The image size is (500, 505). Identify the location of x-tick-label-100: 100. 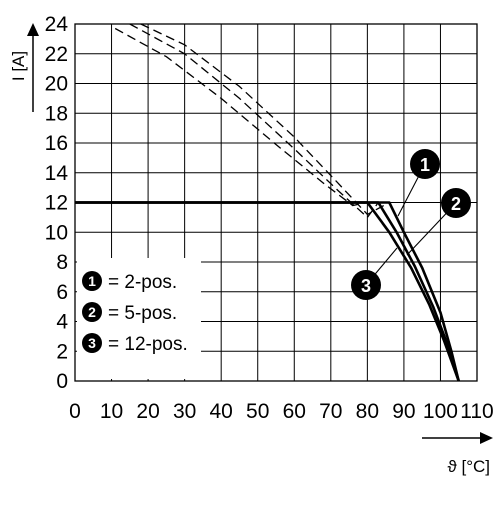
(440, 411).